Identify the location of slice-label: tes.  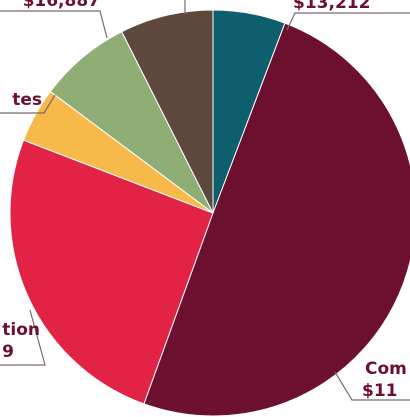
(27, 100).